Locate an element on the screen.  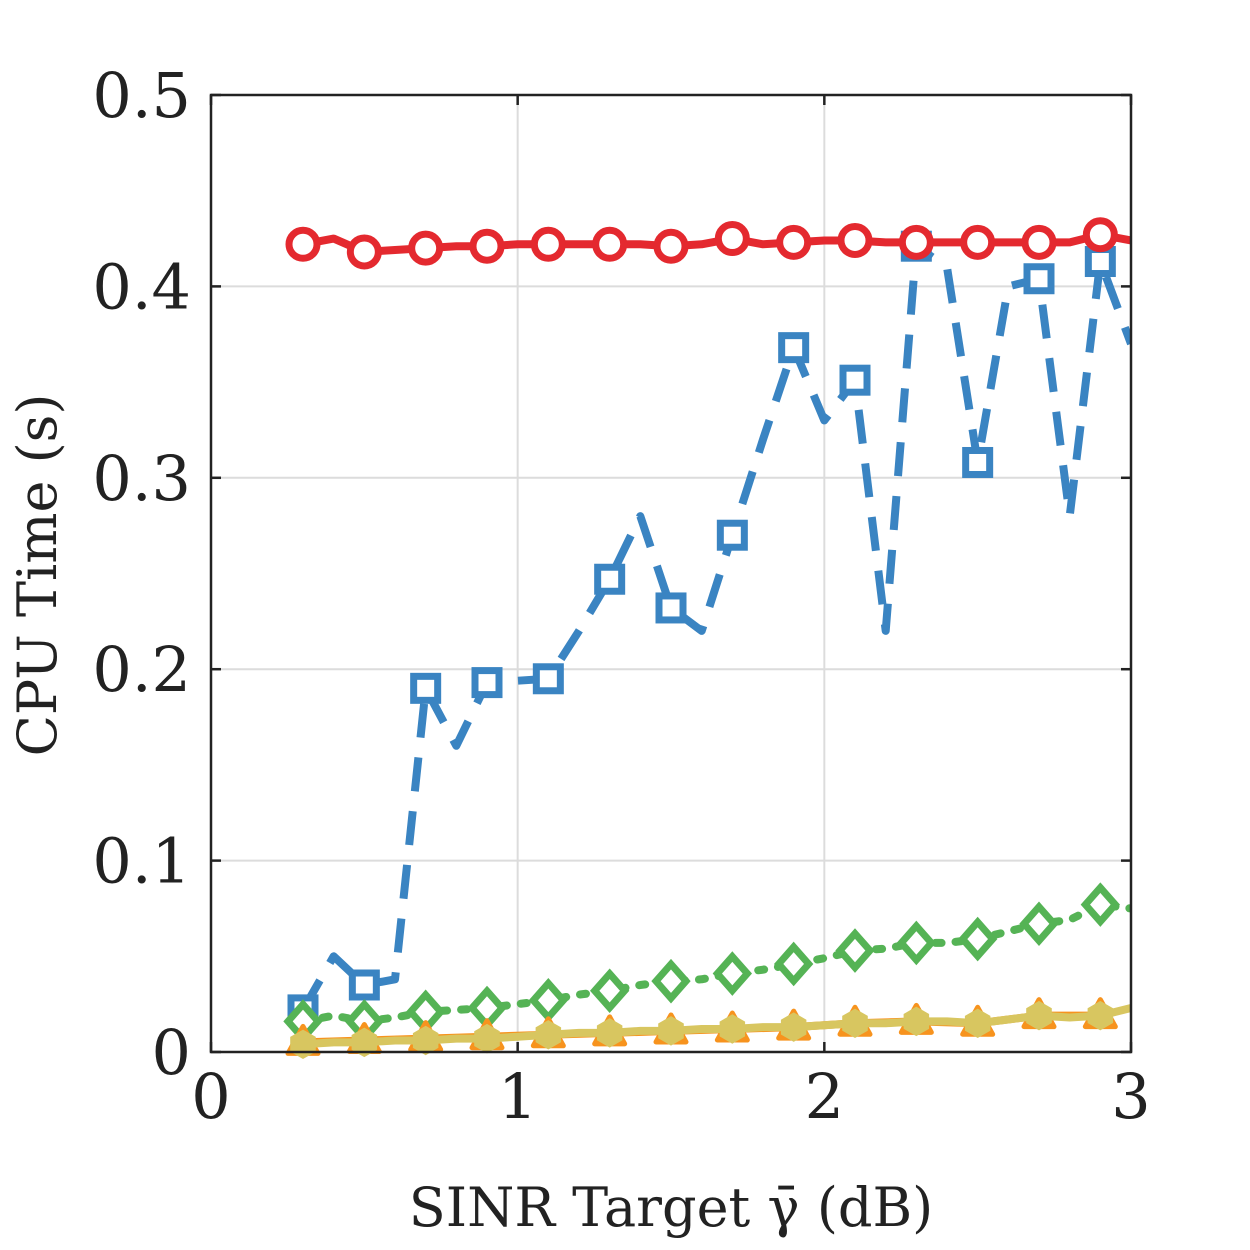
yellow-hexagon-series is located at coordinates (710, 1030).